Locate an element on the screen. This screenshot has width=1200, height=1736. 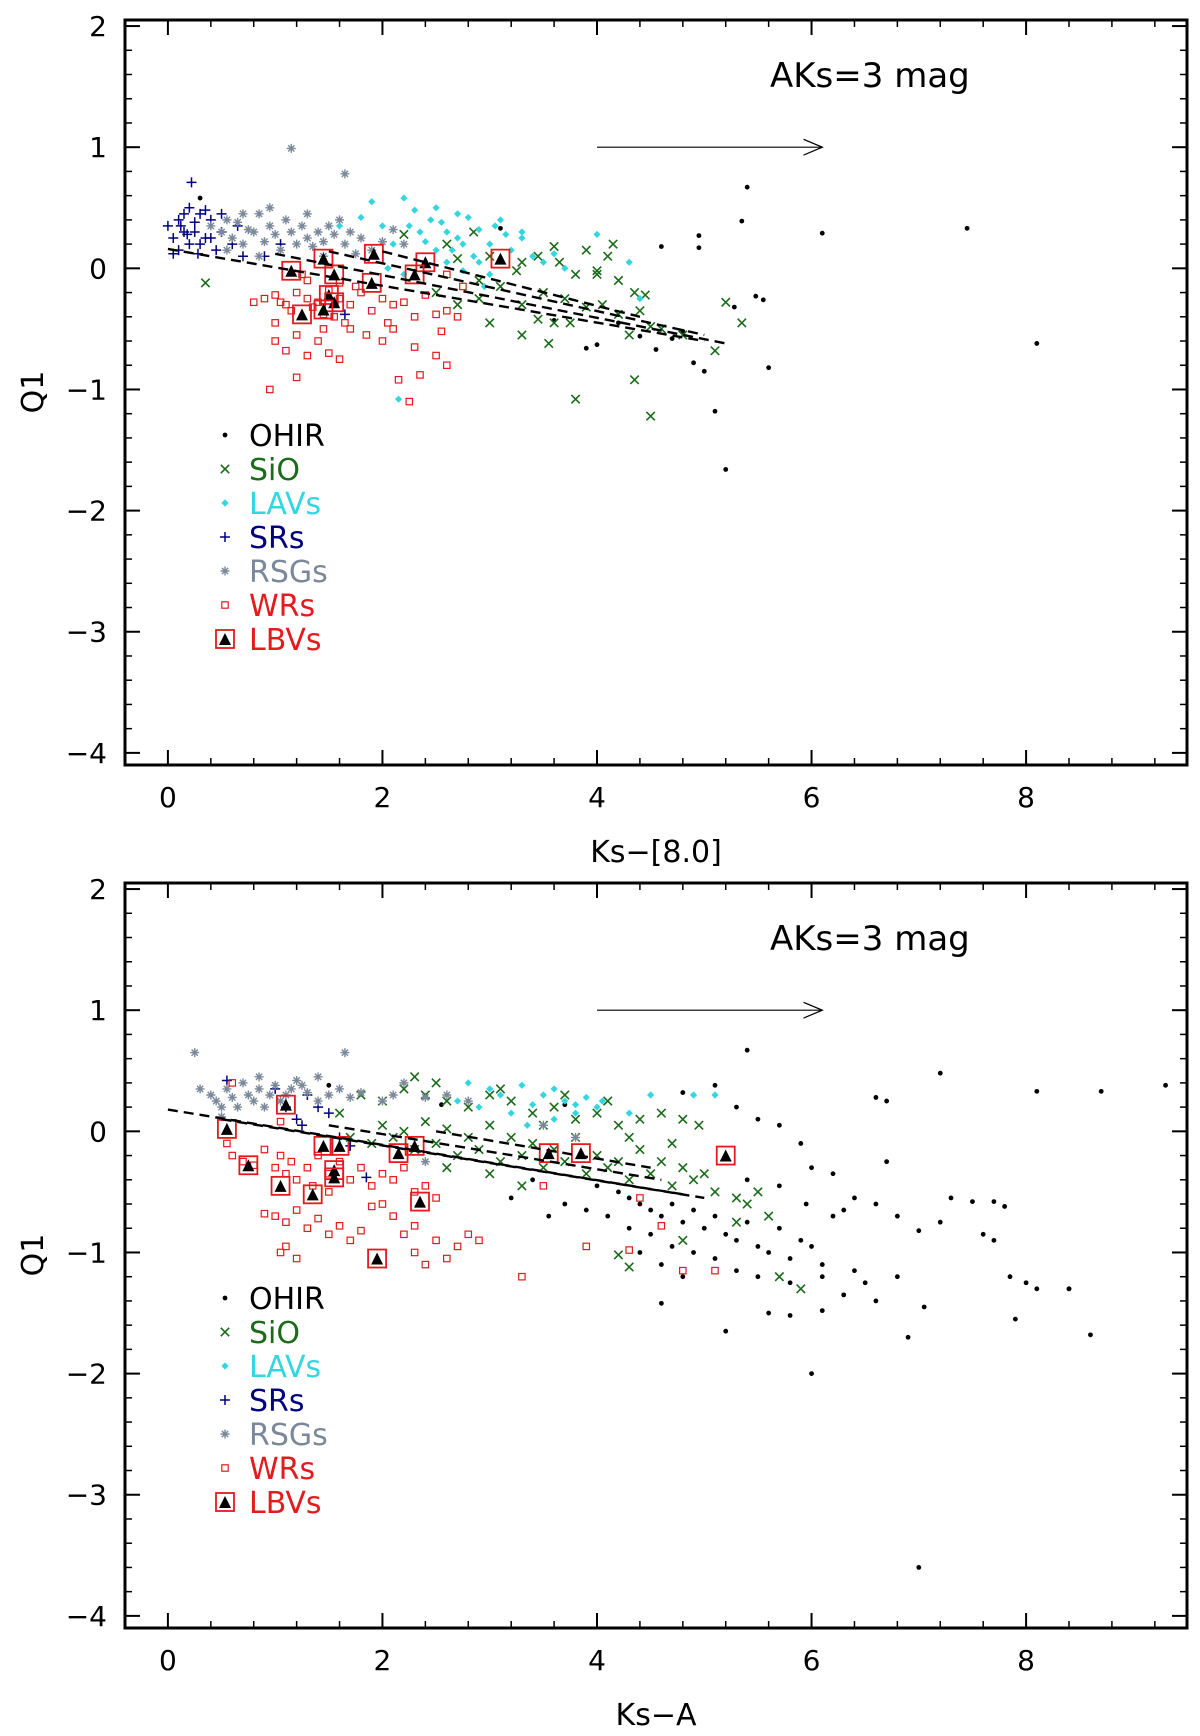
reddening-annotation: AKs=3 mag is located at coordinates (870, 76).